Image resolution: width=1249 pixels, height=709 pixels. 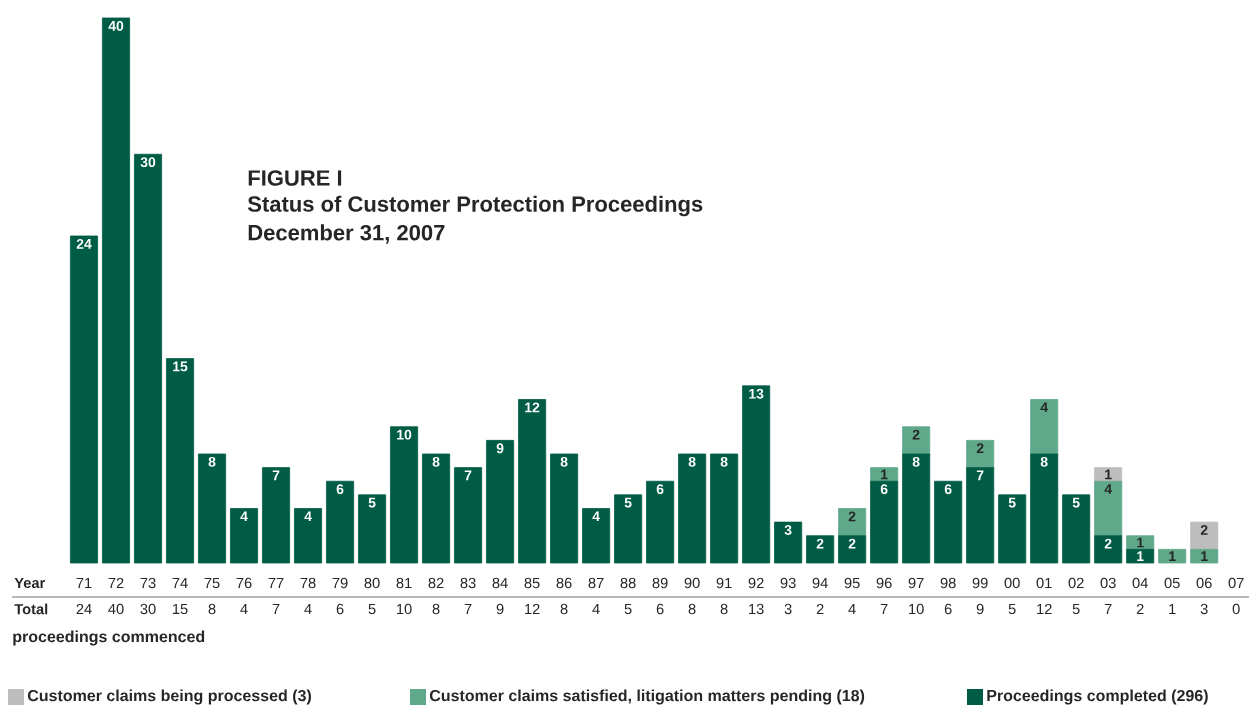 What do you see at coordinates (212, 583) in the screenshot?
I see `x-tick-label: 75` at bounding box center [212, 583].